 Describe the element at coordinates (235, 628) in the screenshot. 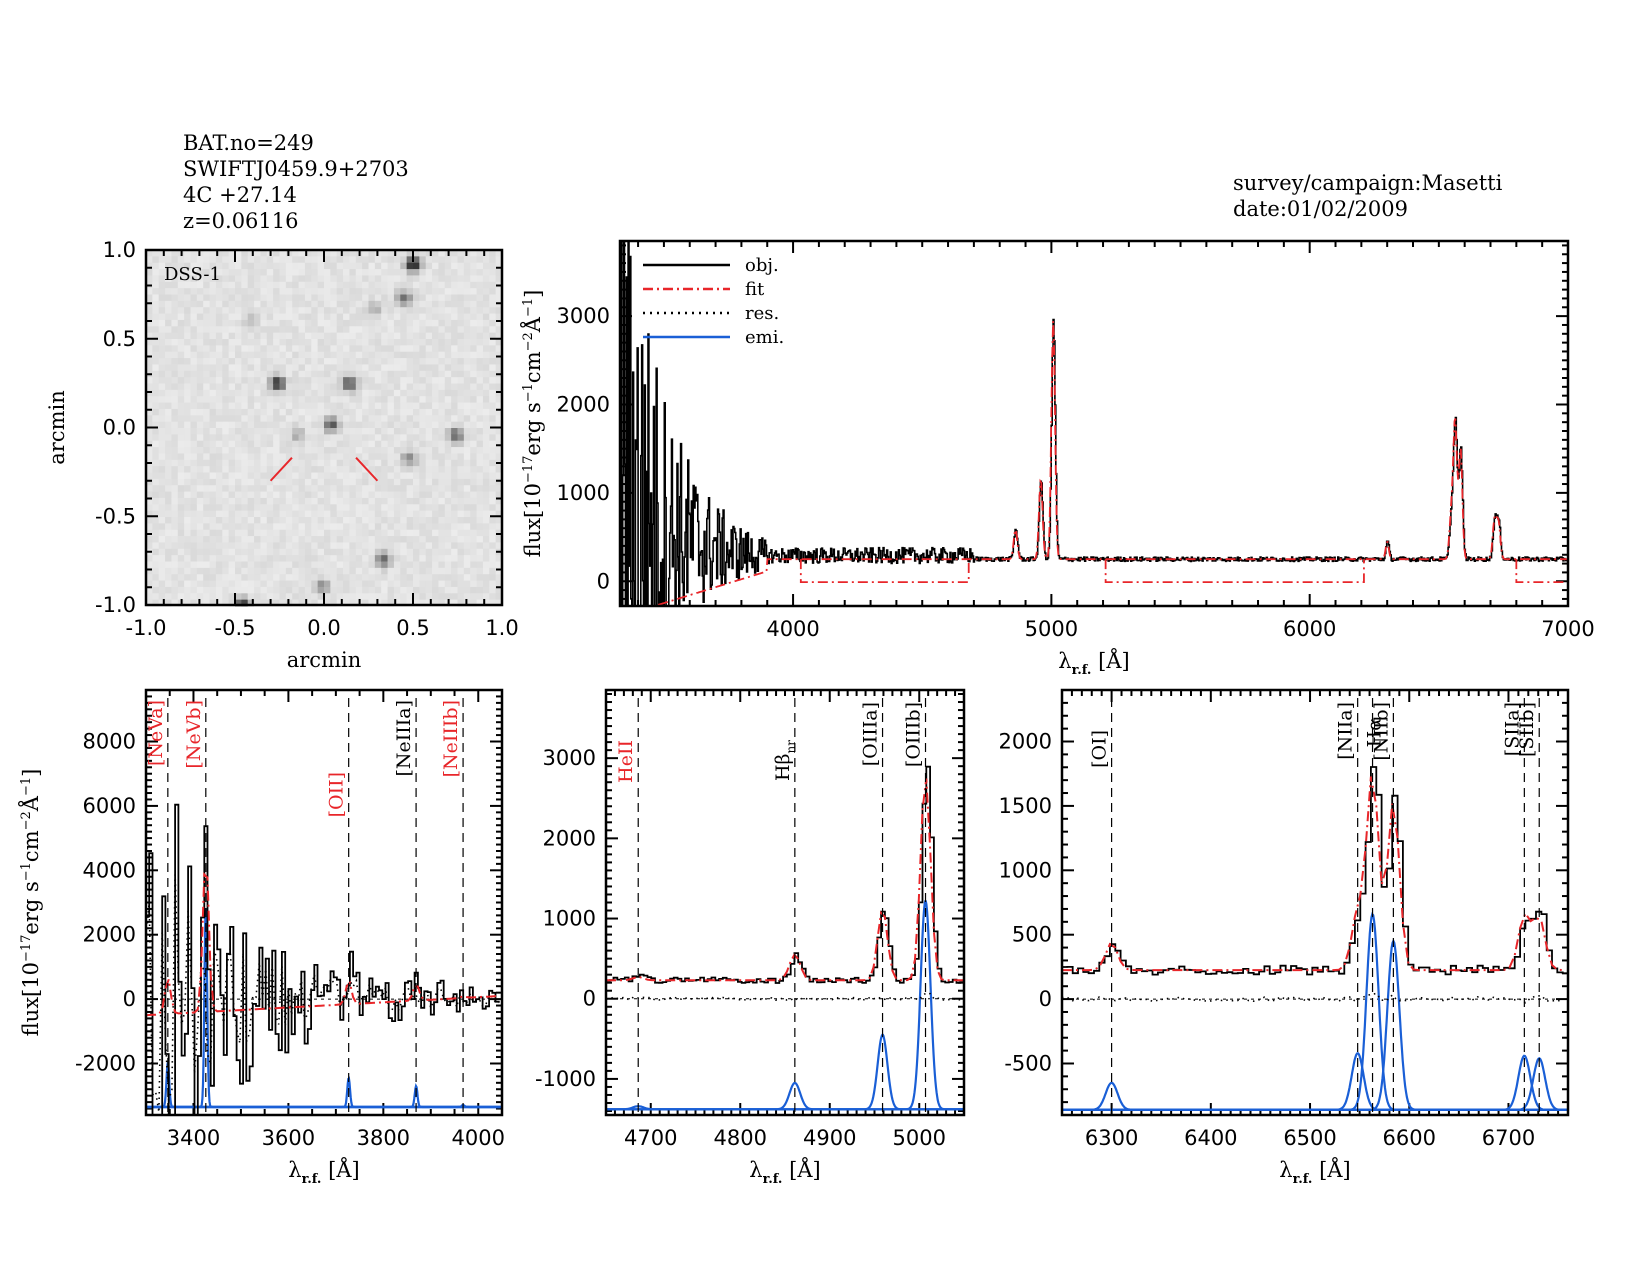

I see `x-tick-label: -0.5` at that location.